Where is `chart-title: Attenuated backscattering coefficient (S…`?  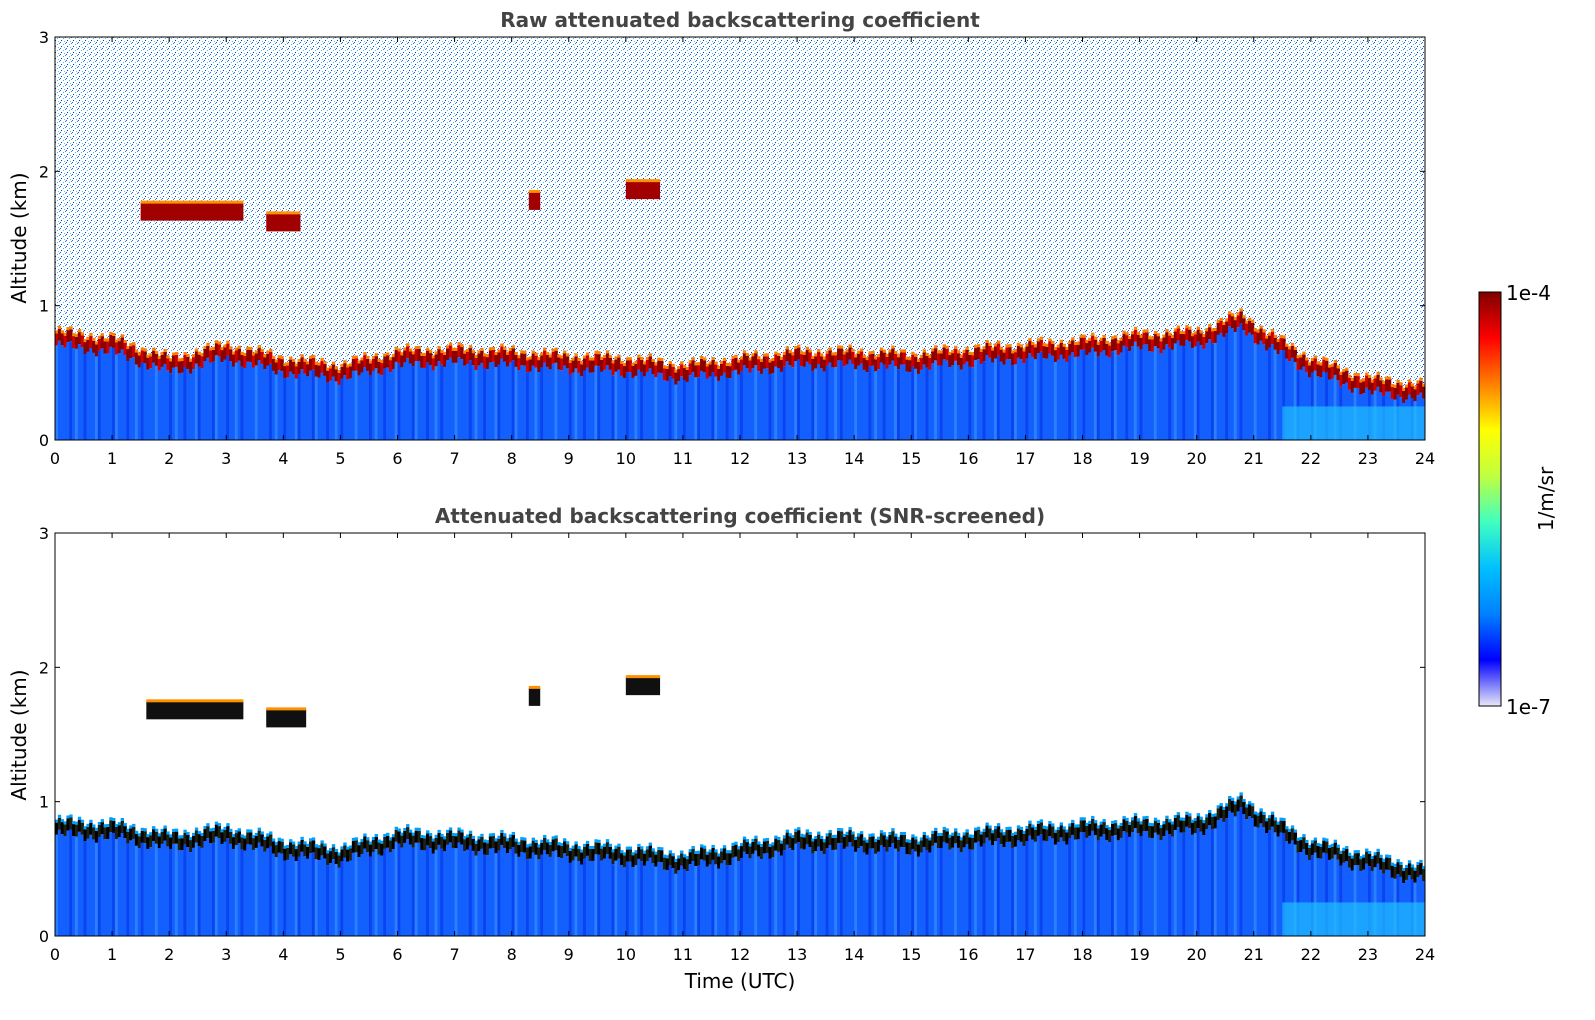
chart-title: Attenuated backscattering coefficient (S… is located at coordinates (740, 516).